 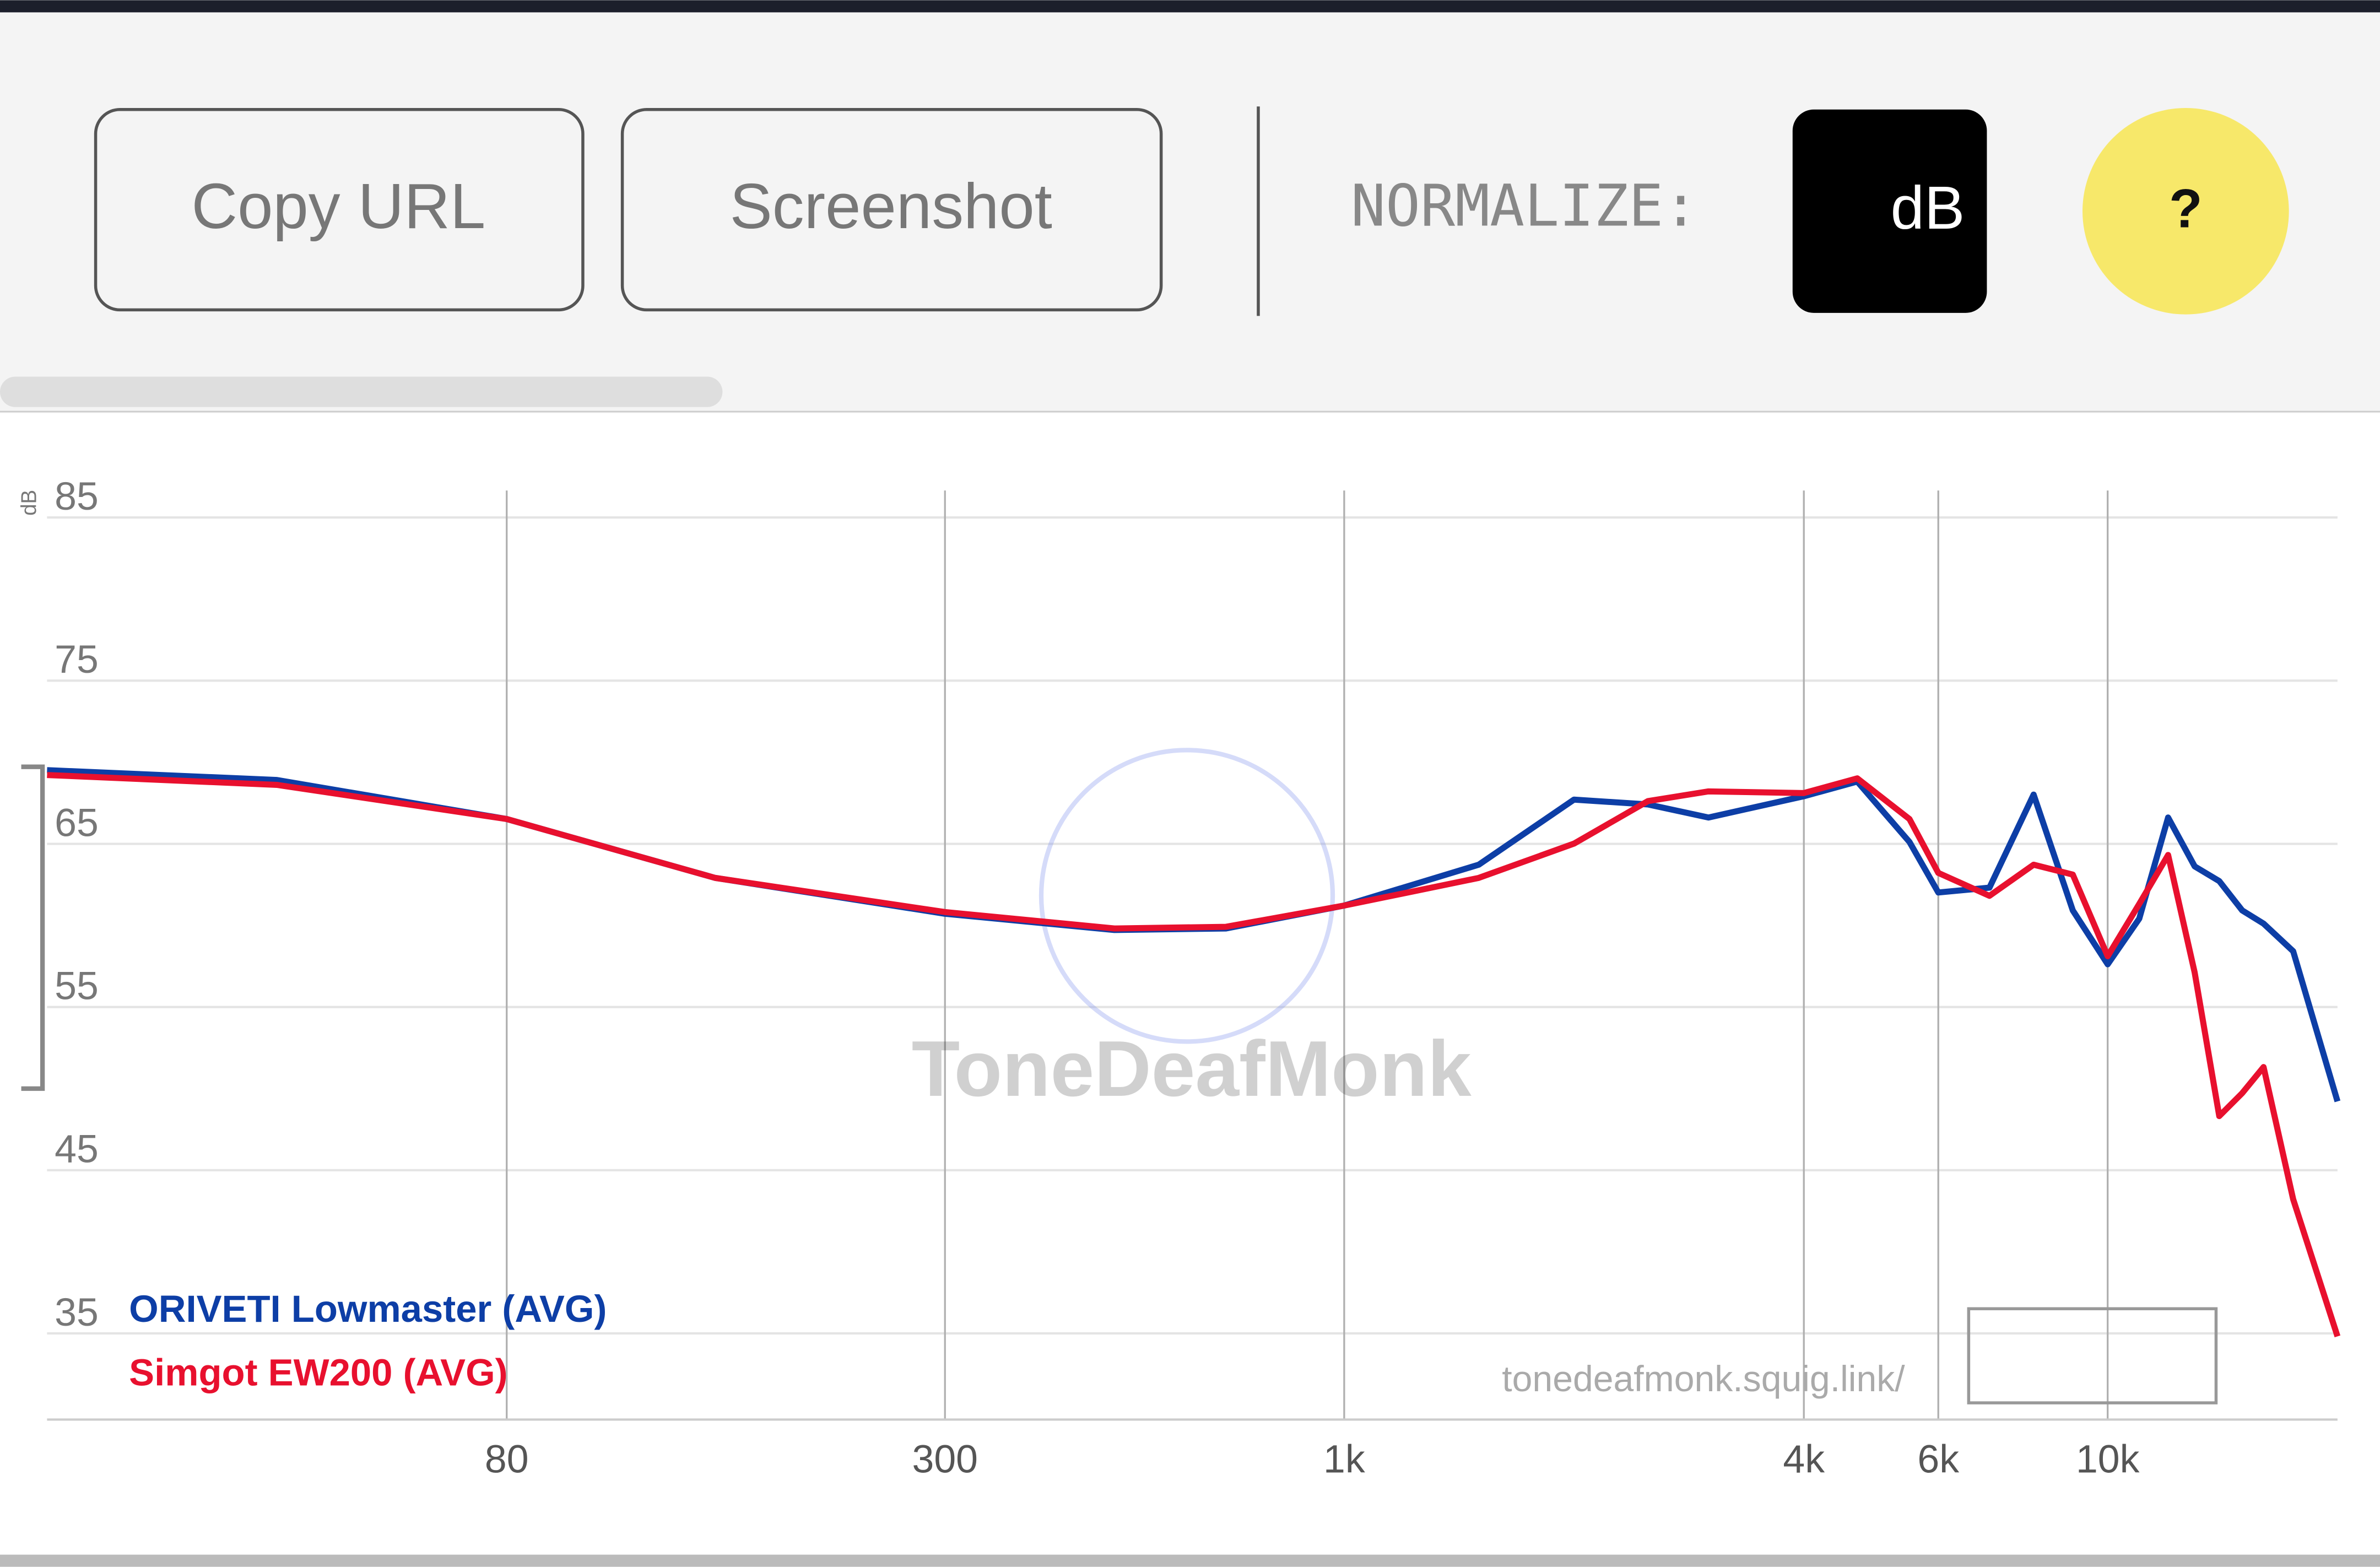 I want to click on normalize-unit-button, so click(x=1889, y=211).